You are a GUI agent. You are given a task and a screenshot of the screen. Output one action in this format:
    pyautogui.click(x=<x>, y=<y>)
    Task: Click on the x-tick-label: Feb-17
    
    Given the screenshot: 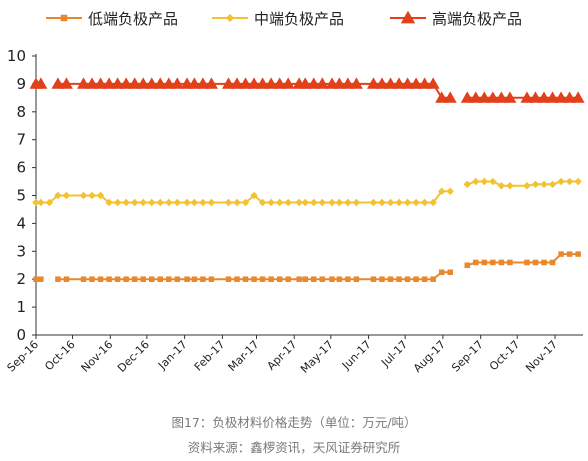 What is the action you would take?
    pyautogui.click(x=210, y=356)
    